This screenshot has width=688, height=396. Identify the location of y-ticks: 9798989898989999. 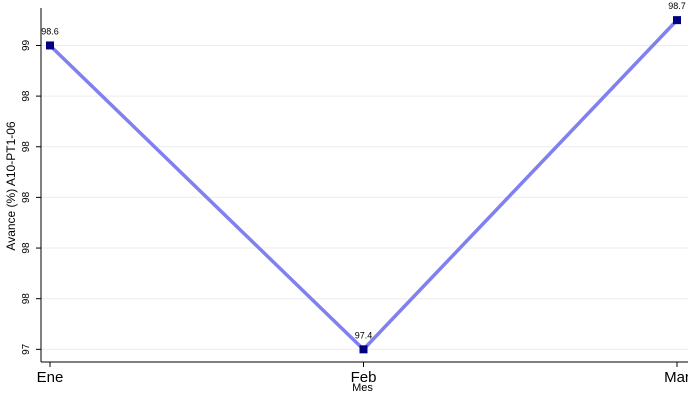
(31, 177).